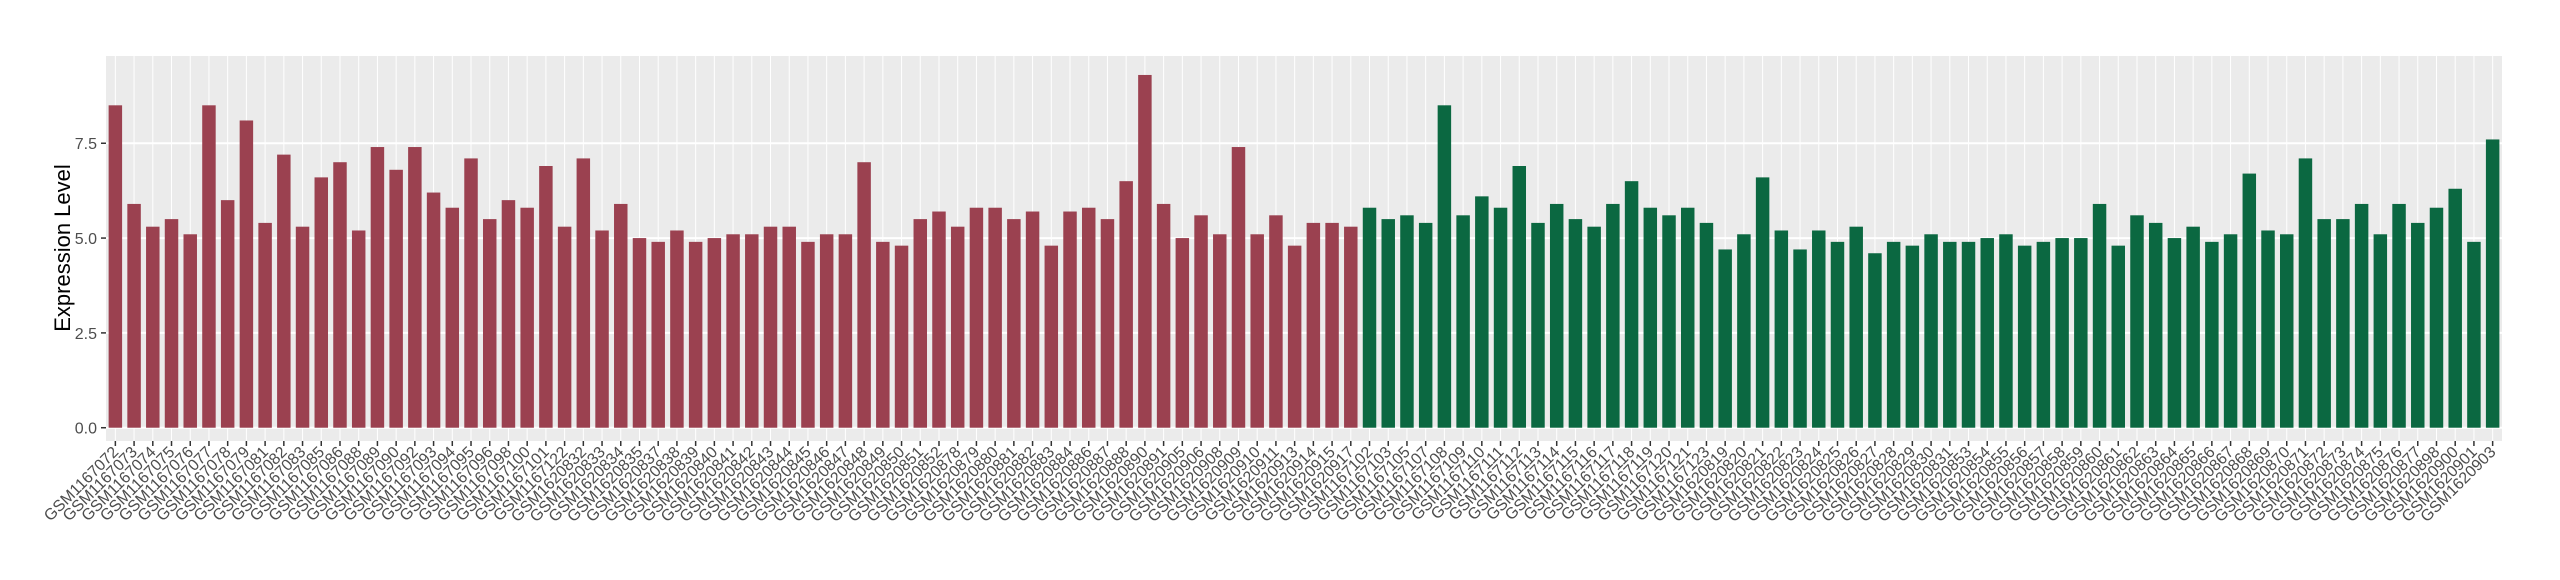 The image size is (2560, 580). Describe the element at coordinates (86, 334) in the screenshot. I see `y-tick-label: 2.5` at that location.